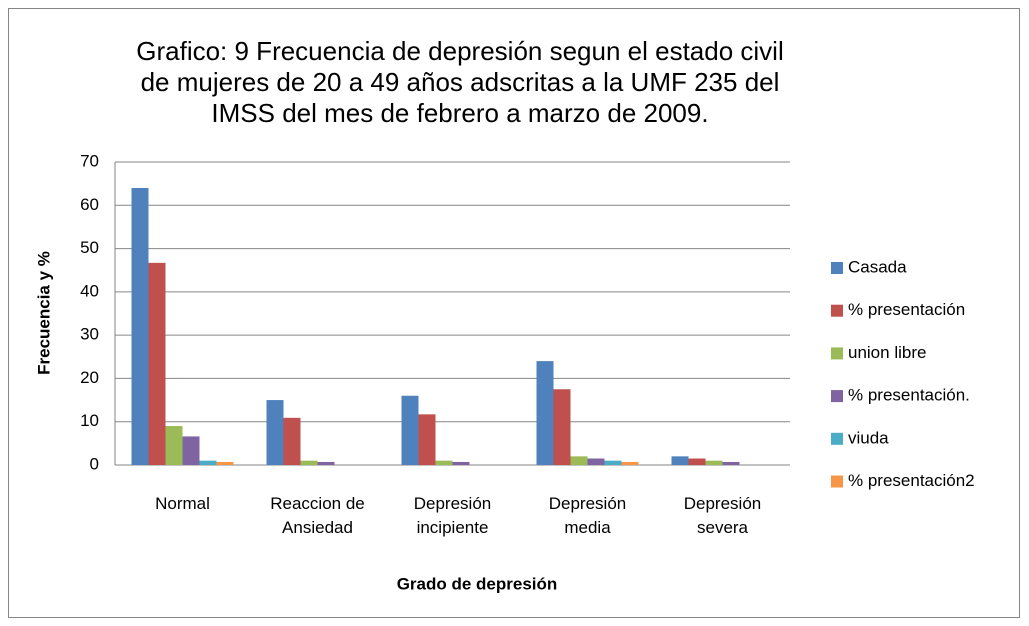 The height and width of the screenshot is (626, 1029). I want to click on x-axis-title: Grado de depresión, so click(477, 583).